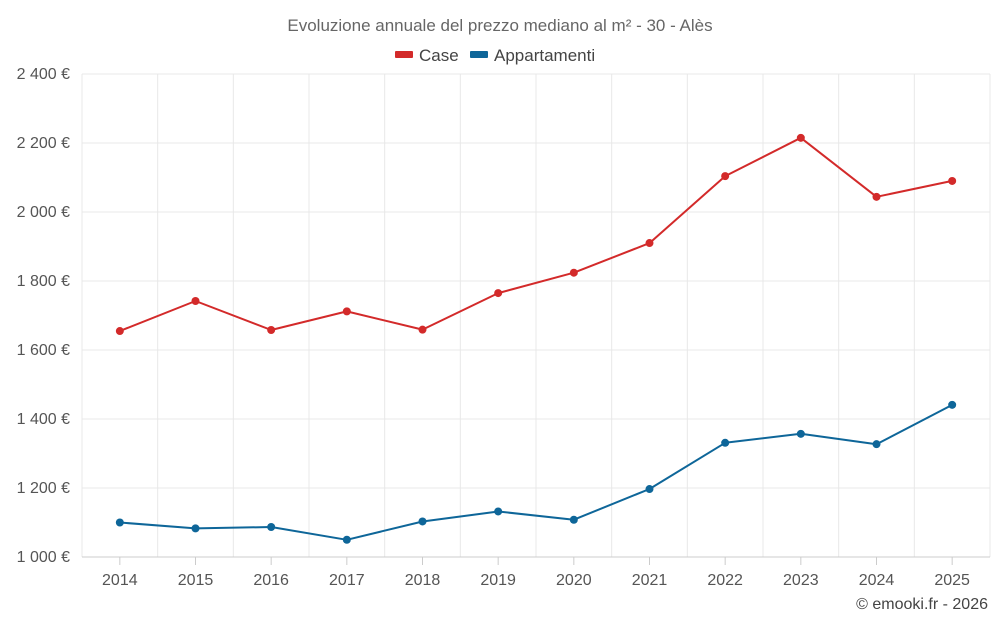 This screenshot has height=625, width=1000. What do you see at coordinates (43, 350) in the screenshot?
I see `y-tick-label: 1 600 €` at bounding box center [43, 350].